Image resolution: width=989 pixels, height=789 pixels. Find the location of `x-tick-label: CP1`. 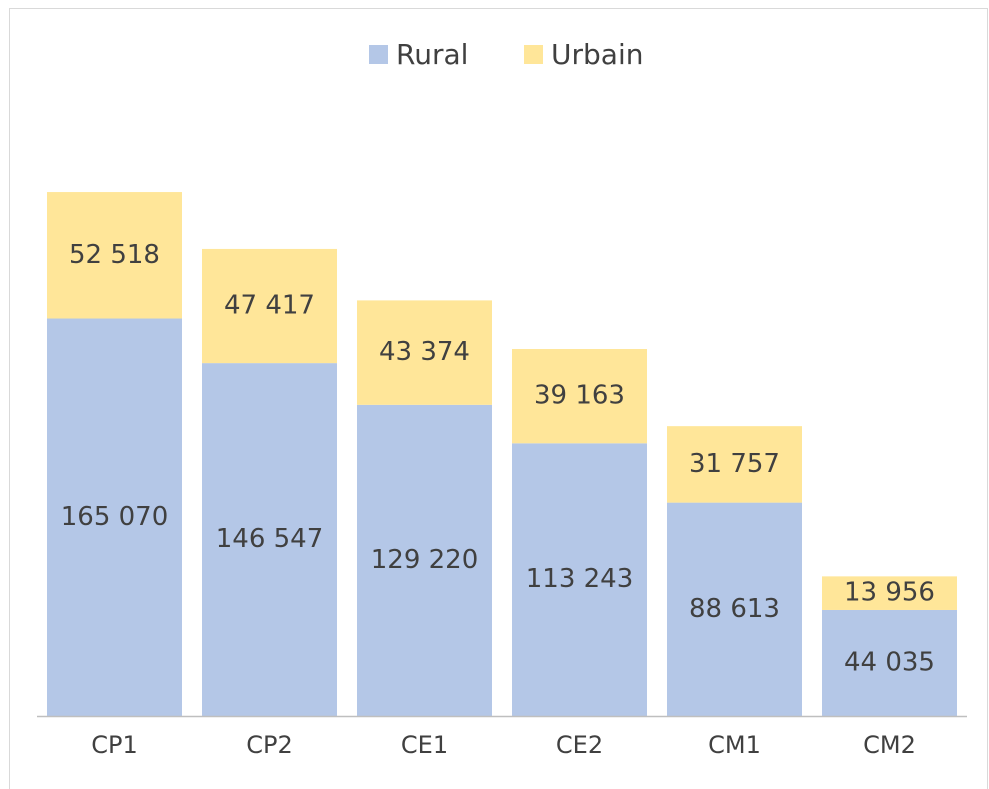

x-tick-label: CP1 is located at coordinates (114, 745).